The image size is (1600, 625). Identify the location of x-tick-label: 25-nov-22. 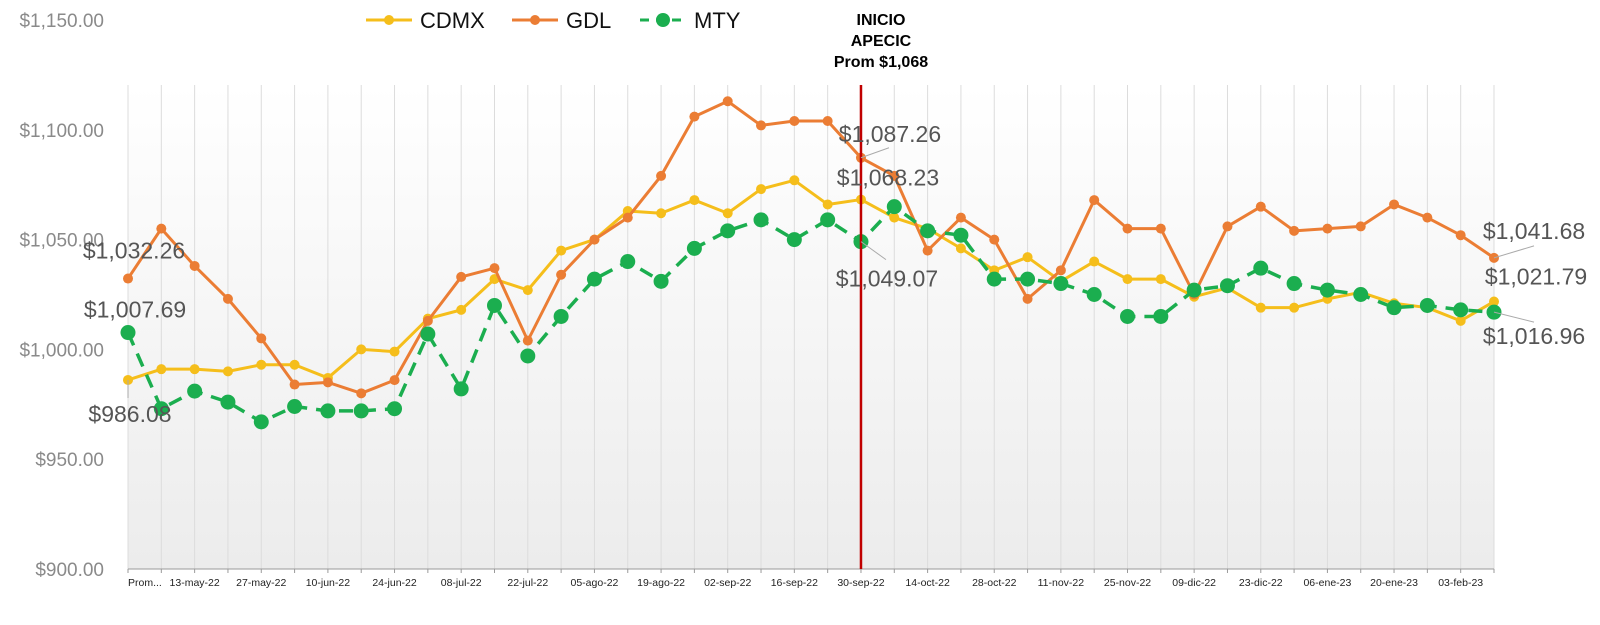
(1127, 583).